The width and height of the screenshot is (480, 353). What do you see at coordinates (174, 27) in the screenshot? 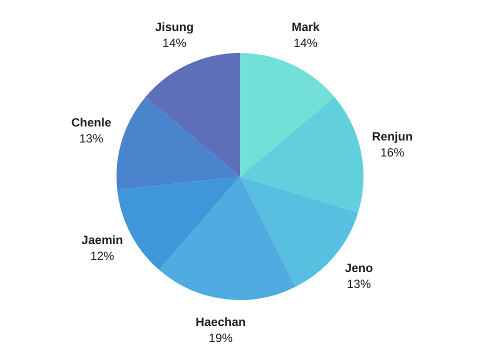
I see `slice-label: Jisung` at bounding box center [174, 27].